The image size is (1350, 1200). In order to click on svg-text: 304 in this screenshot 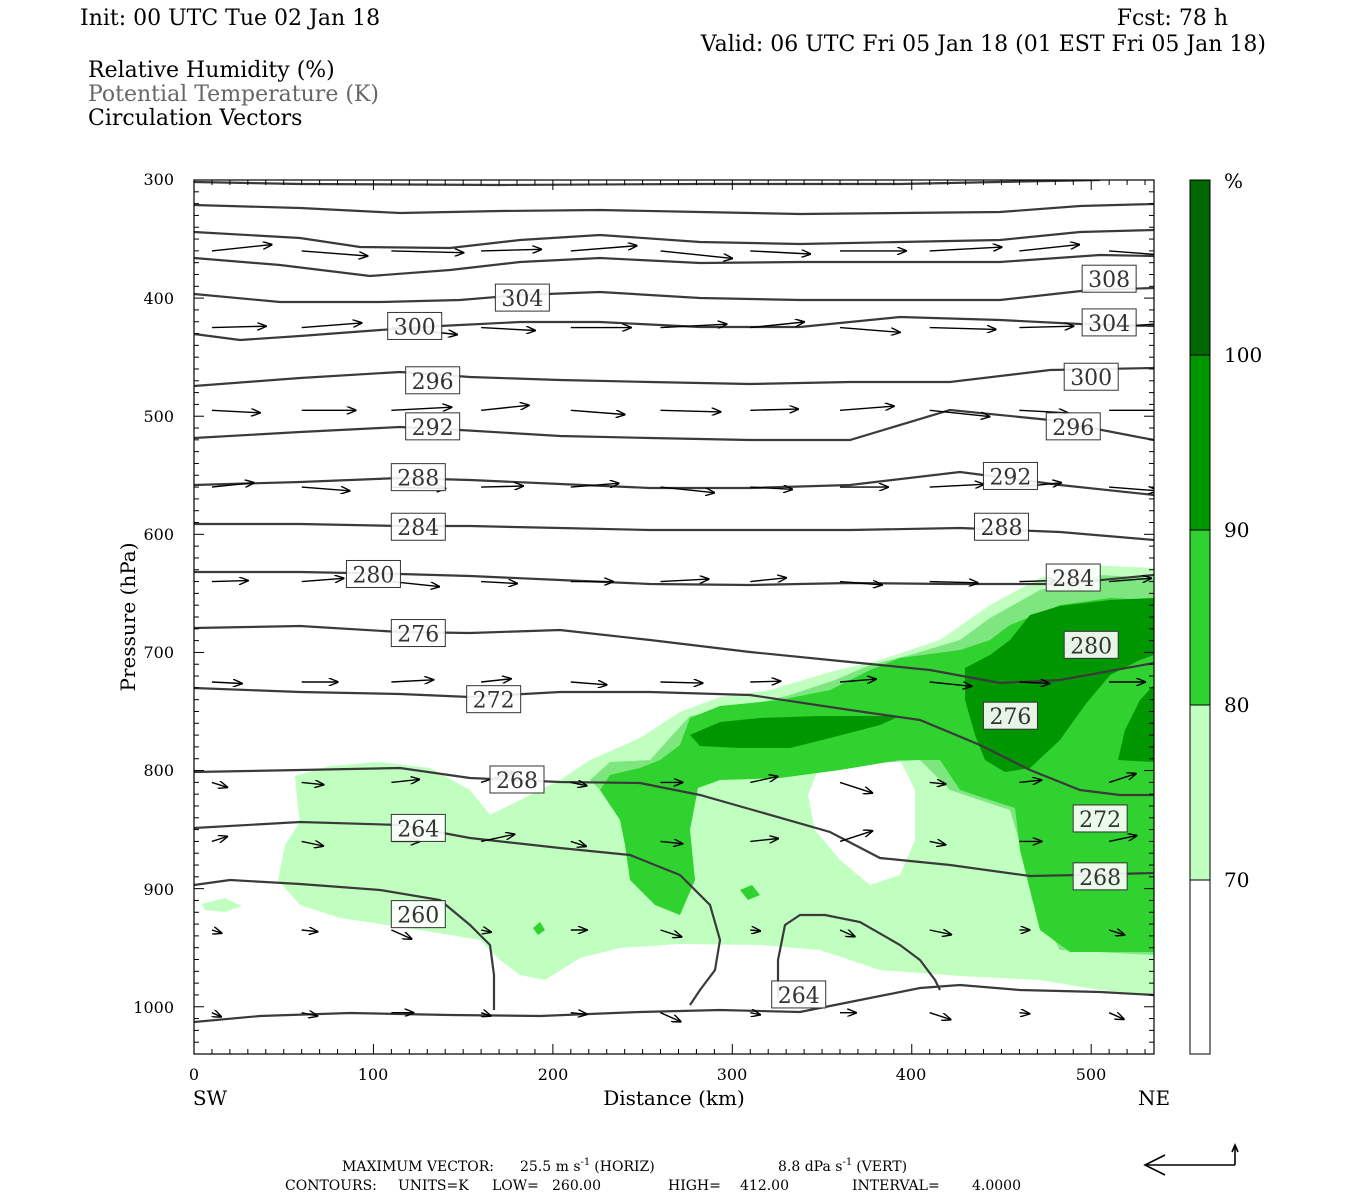, I will do `click(1109, 324)`.